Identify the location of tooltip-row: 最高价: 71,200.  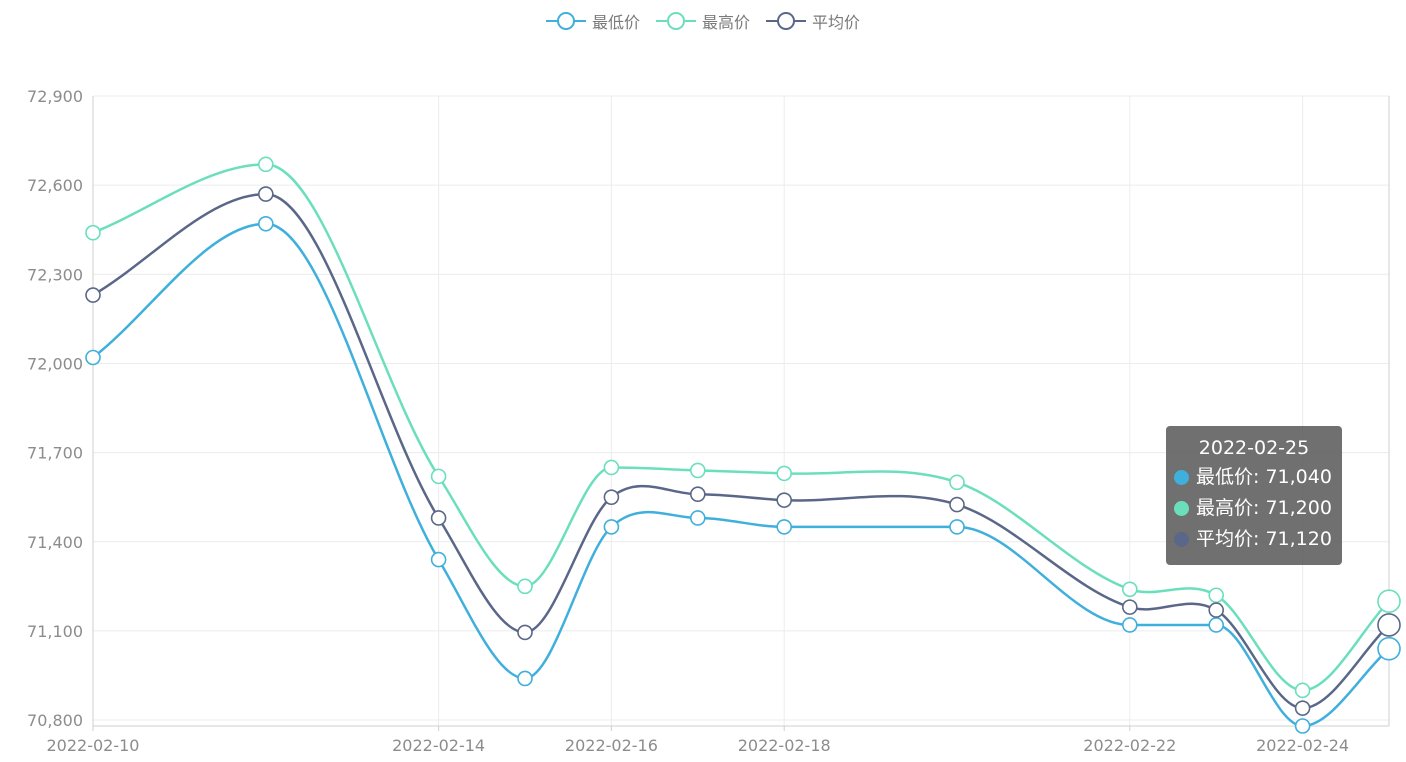
(1254, 508).